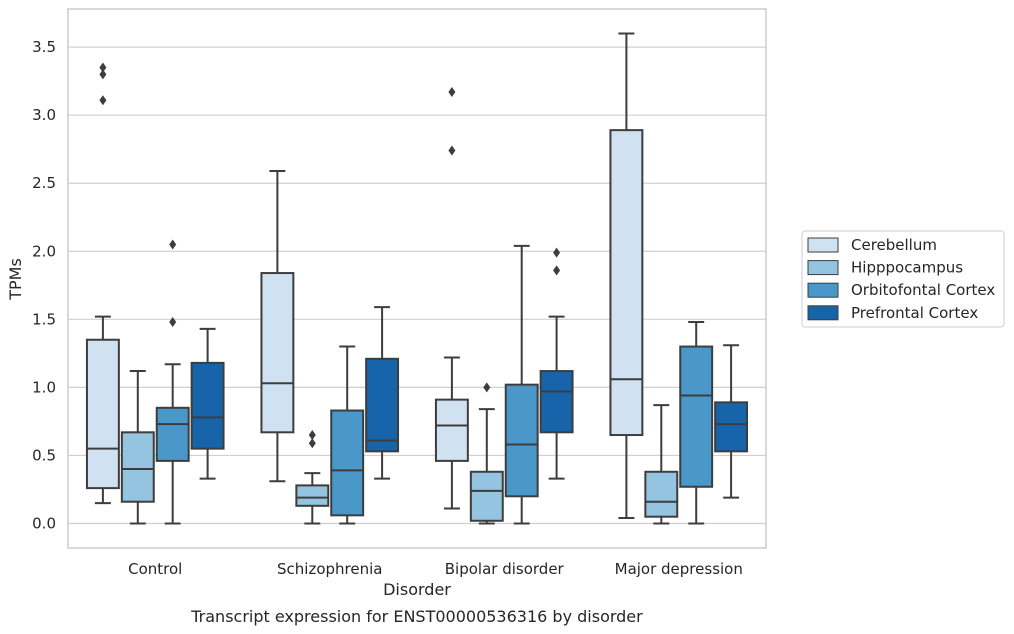 This screenshot has width=1014, height=634. I want to click on series-hipppocampus, so click(399, 447).